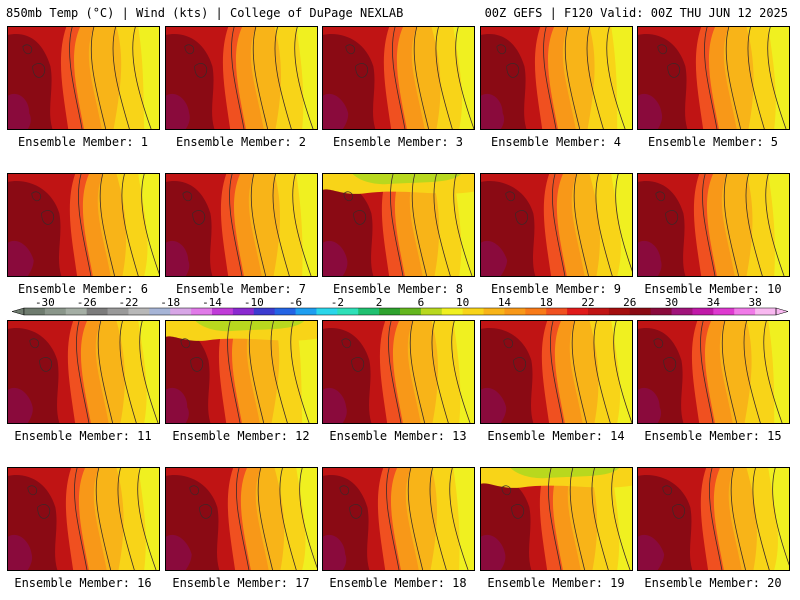 The image size is (800, 600). I want to click on colorbar-tick-label: -10, so click(254, 303).